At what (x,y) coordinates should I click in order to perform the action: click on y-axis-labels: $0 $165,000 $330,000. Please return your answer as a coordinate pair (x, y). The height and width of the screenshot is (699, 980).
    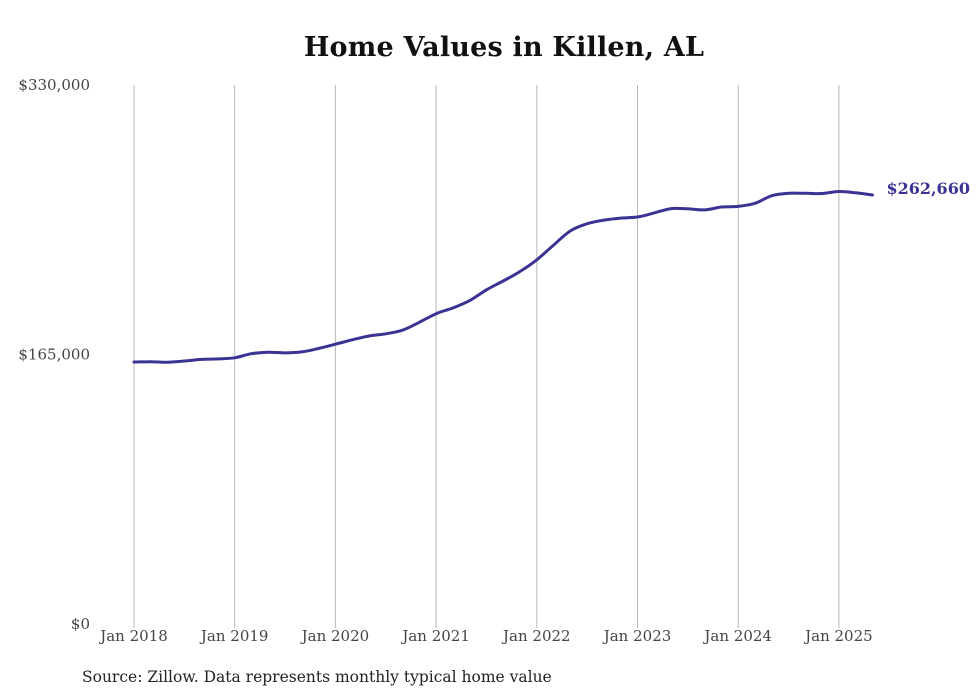
    Looking at the image, I should click on (54, 354).